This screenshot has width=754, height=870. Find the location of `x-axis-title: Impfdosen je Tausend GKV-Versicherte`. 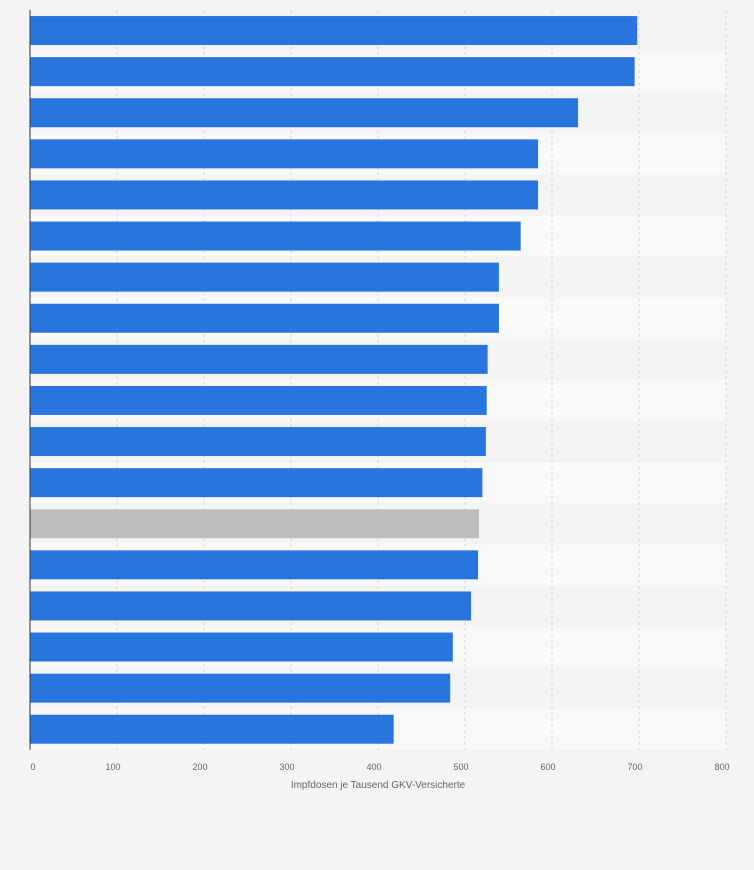

x-axis-title: Impfdosen je Tausend GKV-Versicherte is located at coordinates (378, 785).